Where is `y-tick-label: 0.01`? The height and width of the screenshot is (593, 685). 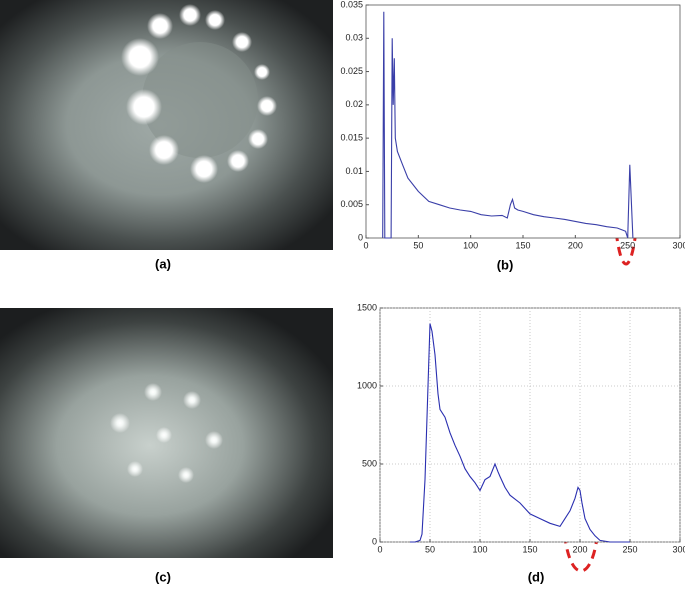
y-tick-label: 0.01 is located at coordinates (354, 171).